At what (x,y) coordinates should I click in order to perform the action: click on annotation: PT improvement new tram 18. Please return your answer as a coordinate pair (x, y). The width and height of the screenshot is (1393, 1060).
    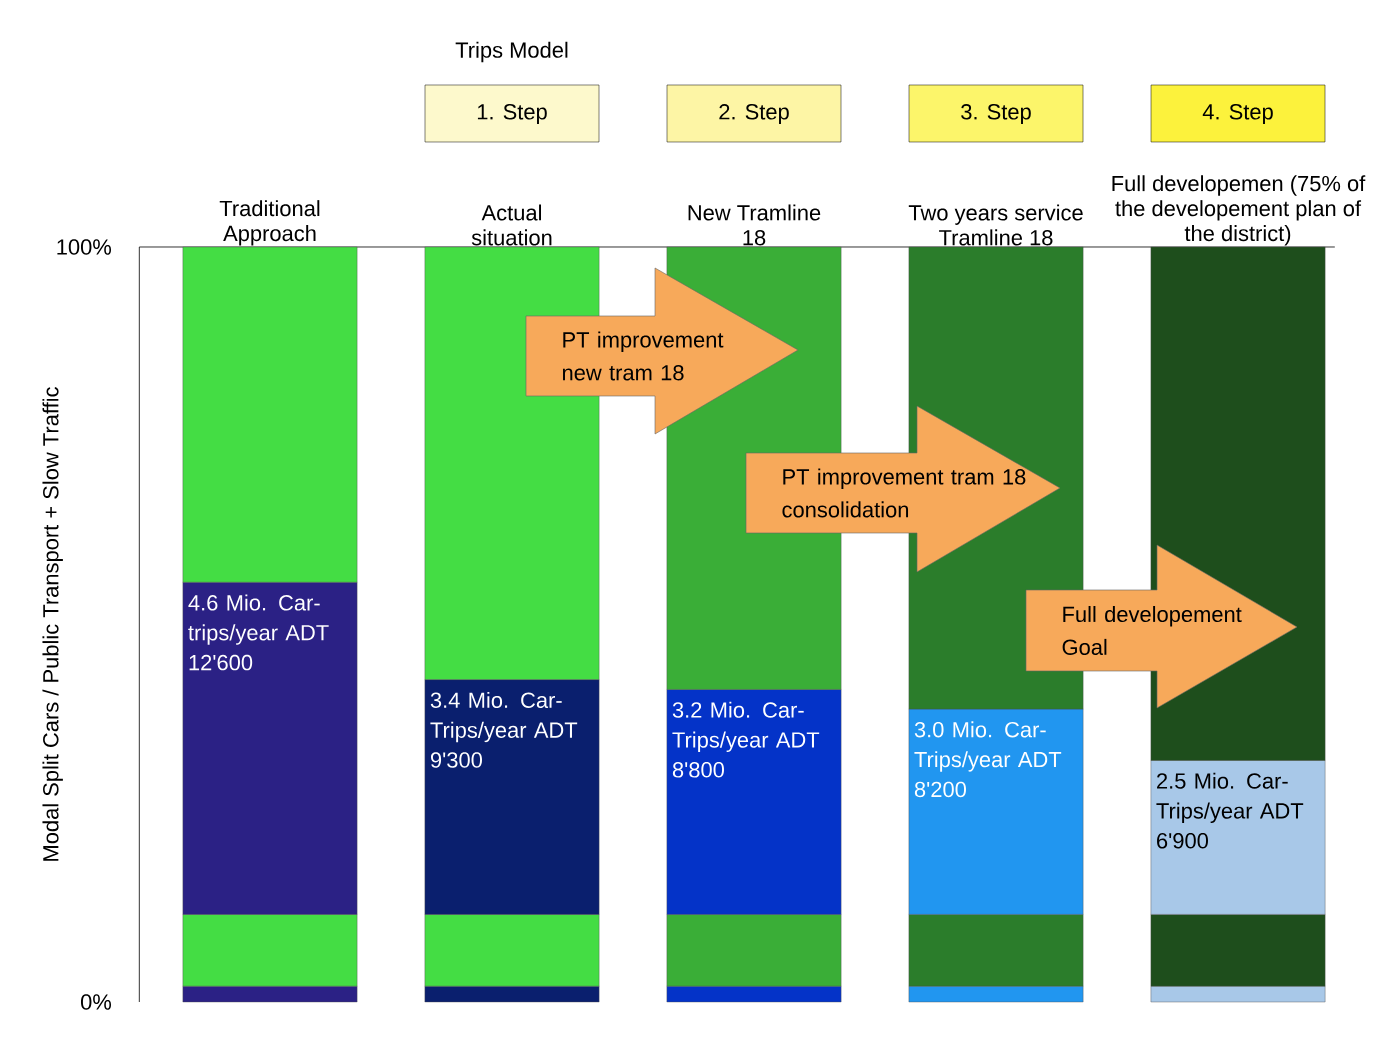
    Looking at the image, I should click on (643, 356).